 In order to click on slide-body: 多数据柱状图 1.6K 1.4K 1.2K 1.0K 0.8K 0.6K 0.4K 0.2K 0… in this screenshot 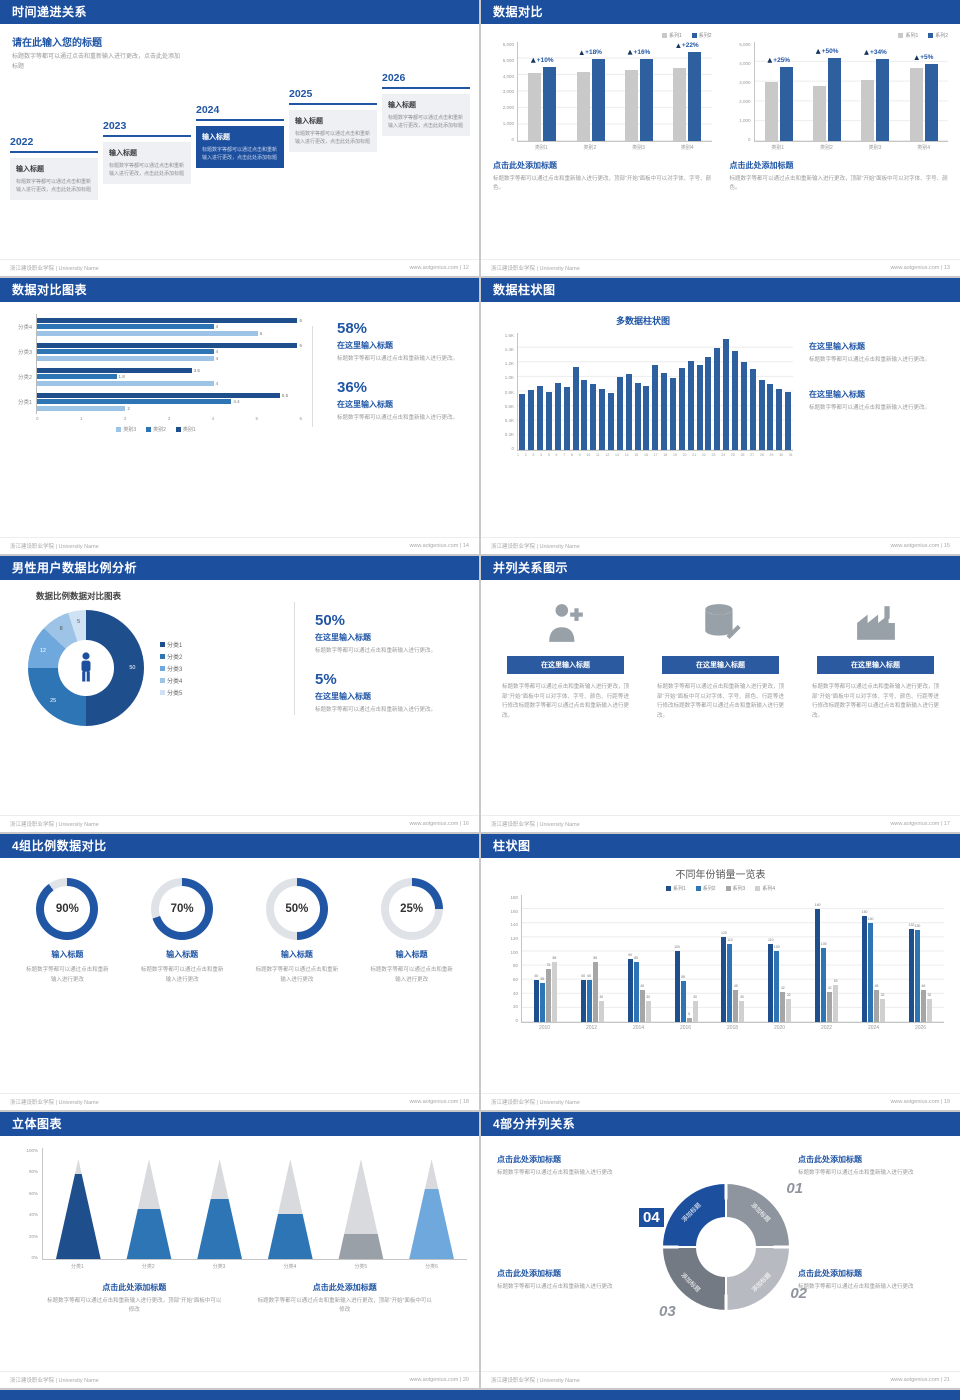, I will do `click(720, 419)`.